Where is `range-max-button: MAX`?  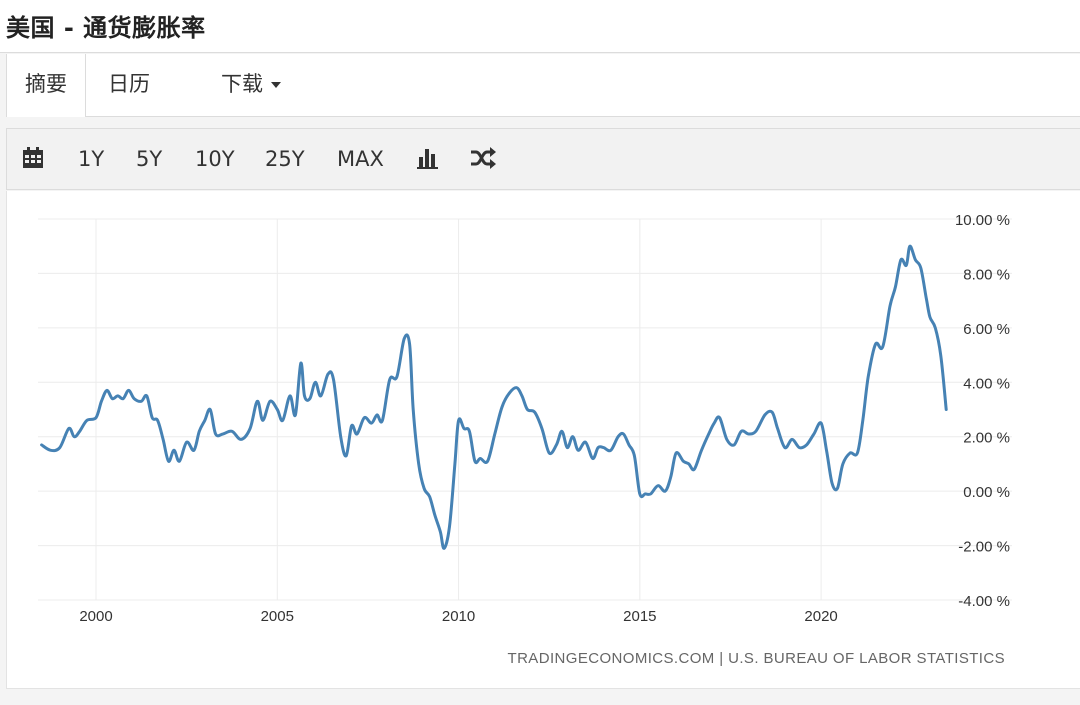 range-max-button: MAX is located at coordinates (360, 159).